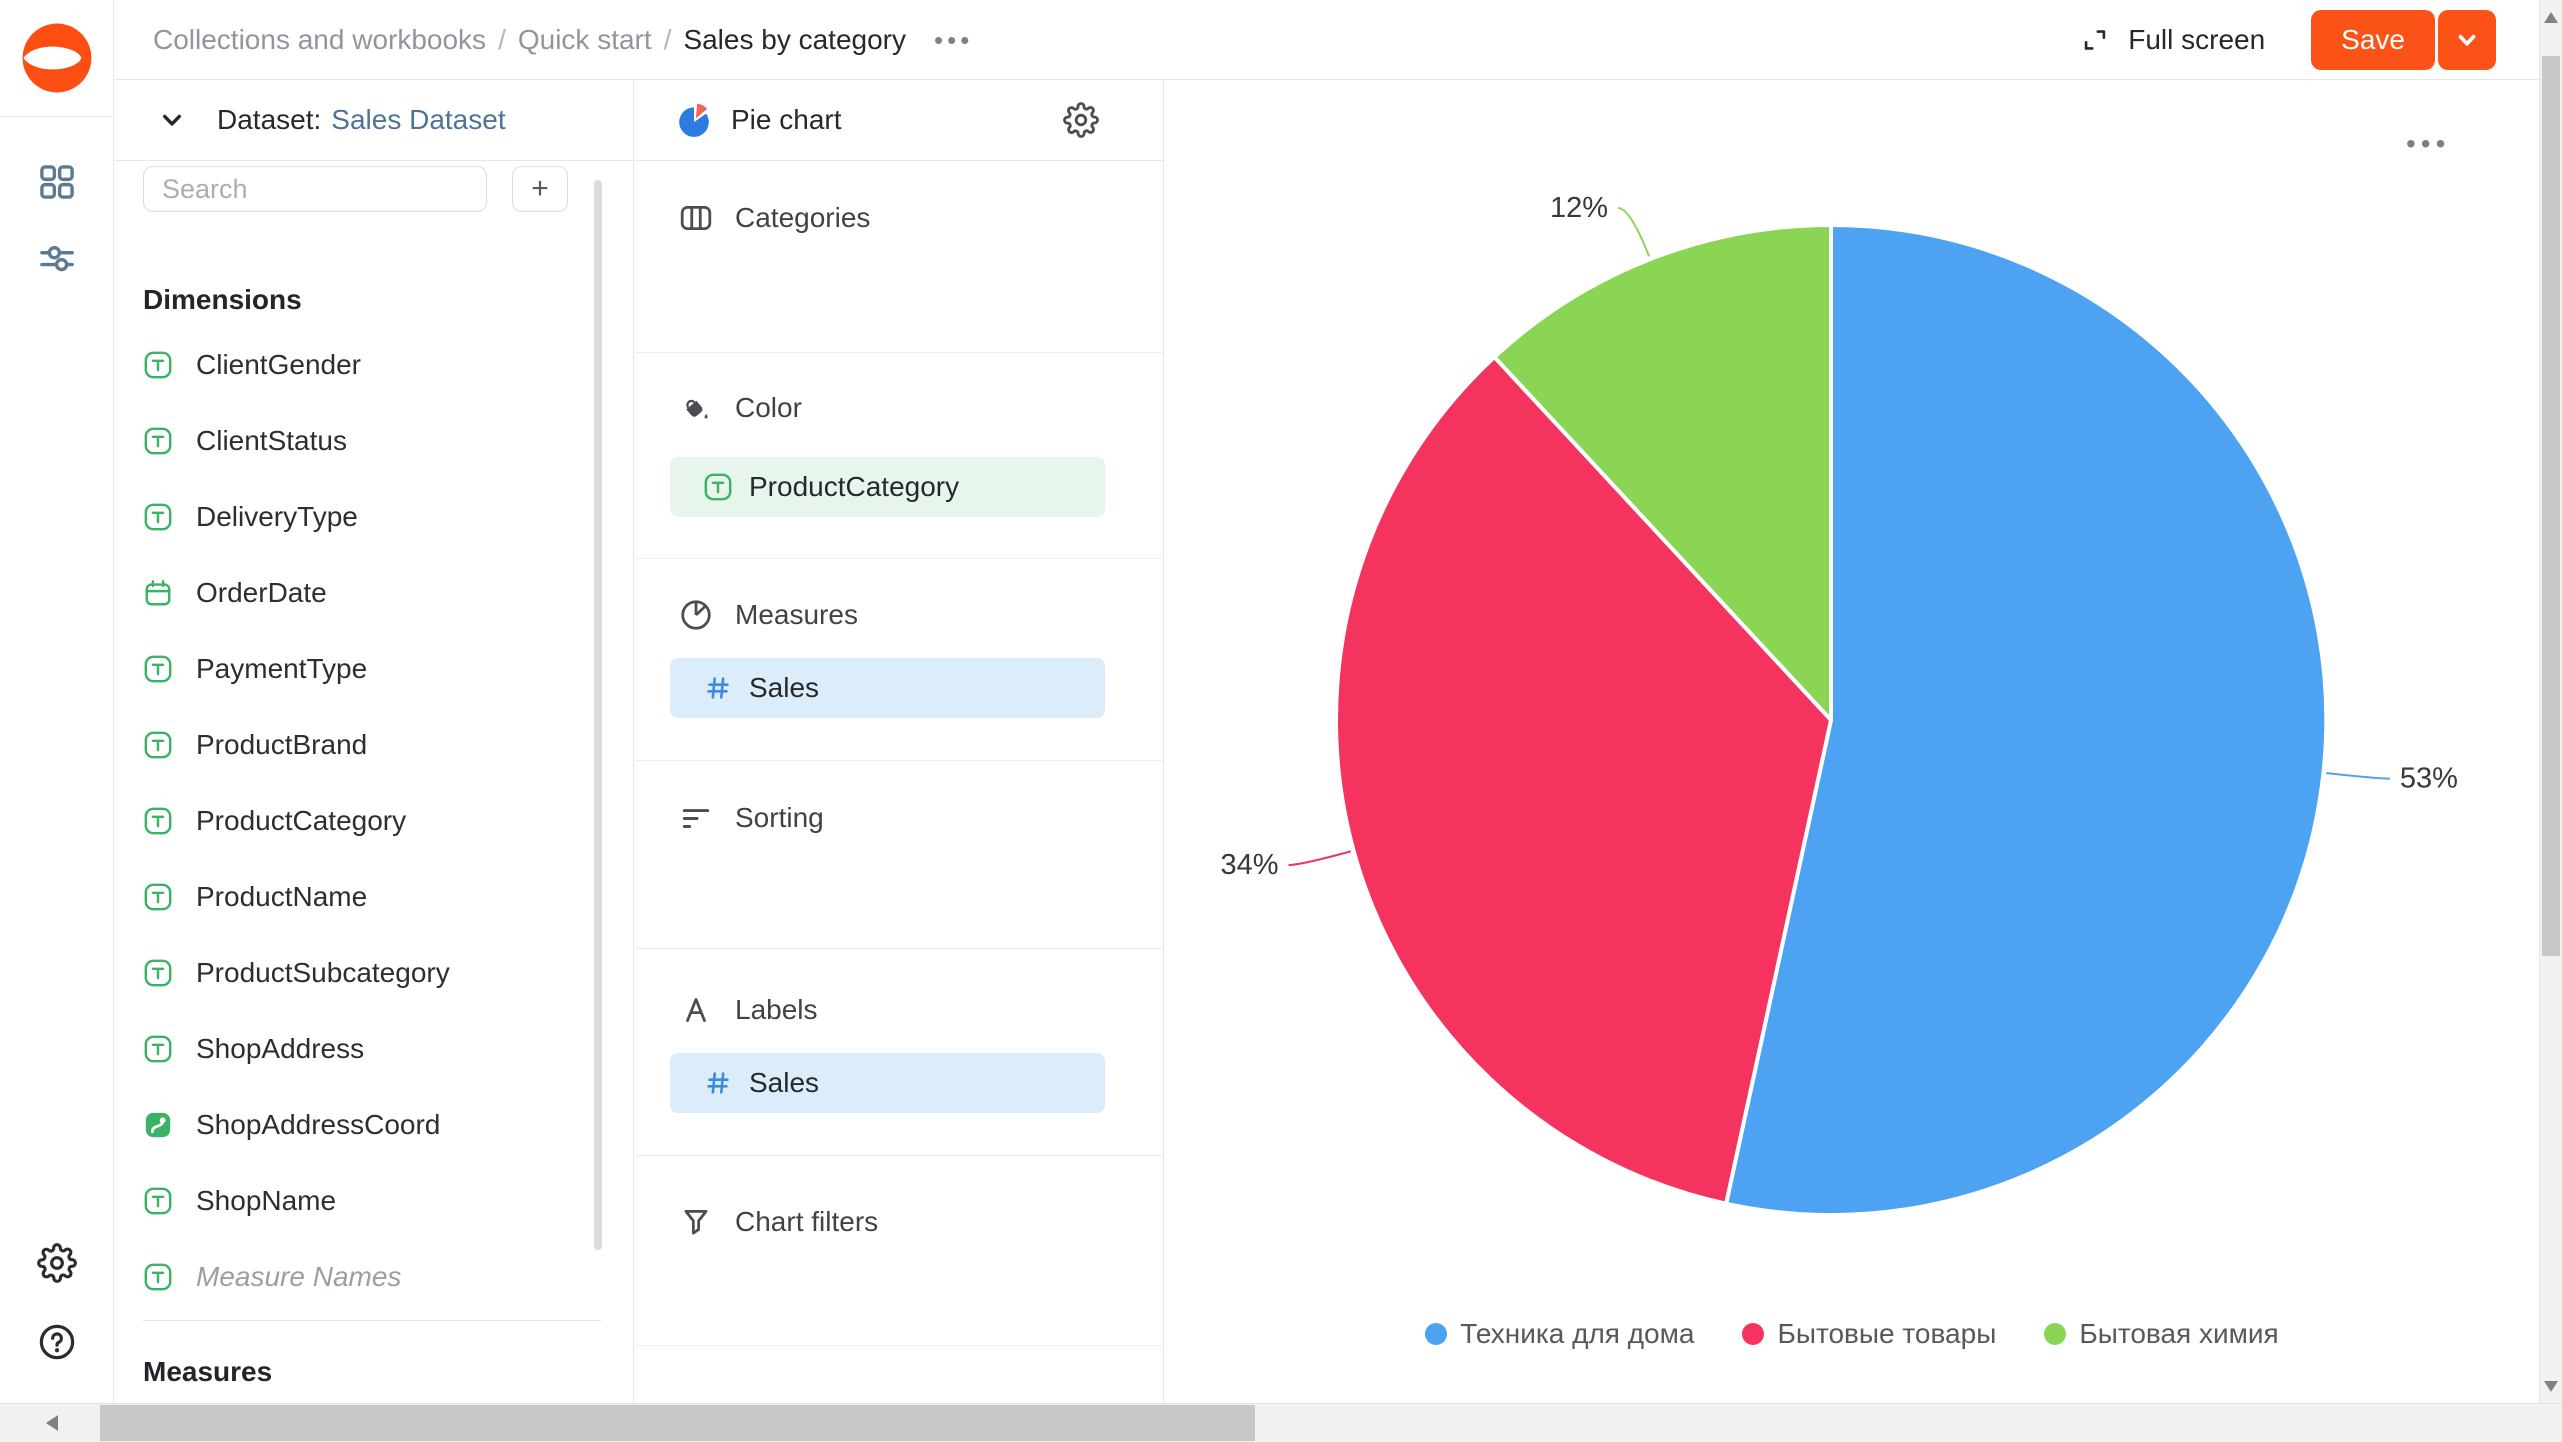 This screenshot has width=2562, height=1442. I want to click on field-item: ProductBrand, so click(363, 745).